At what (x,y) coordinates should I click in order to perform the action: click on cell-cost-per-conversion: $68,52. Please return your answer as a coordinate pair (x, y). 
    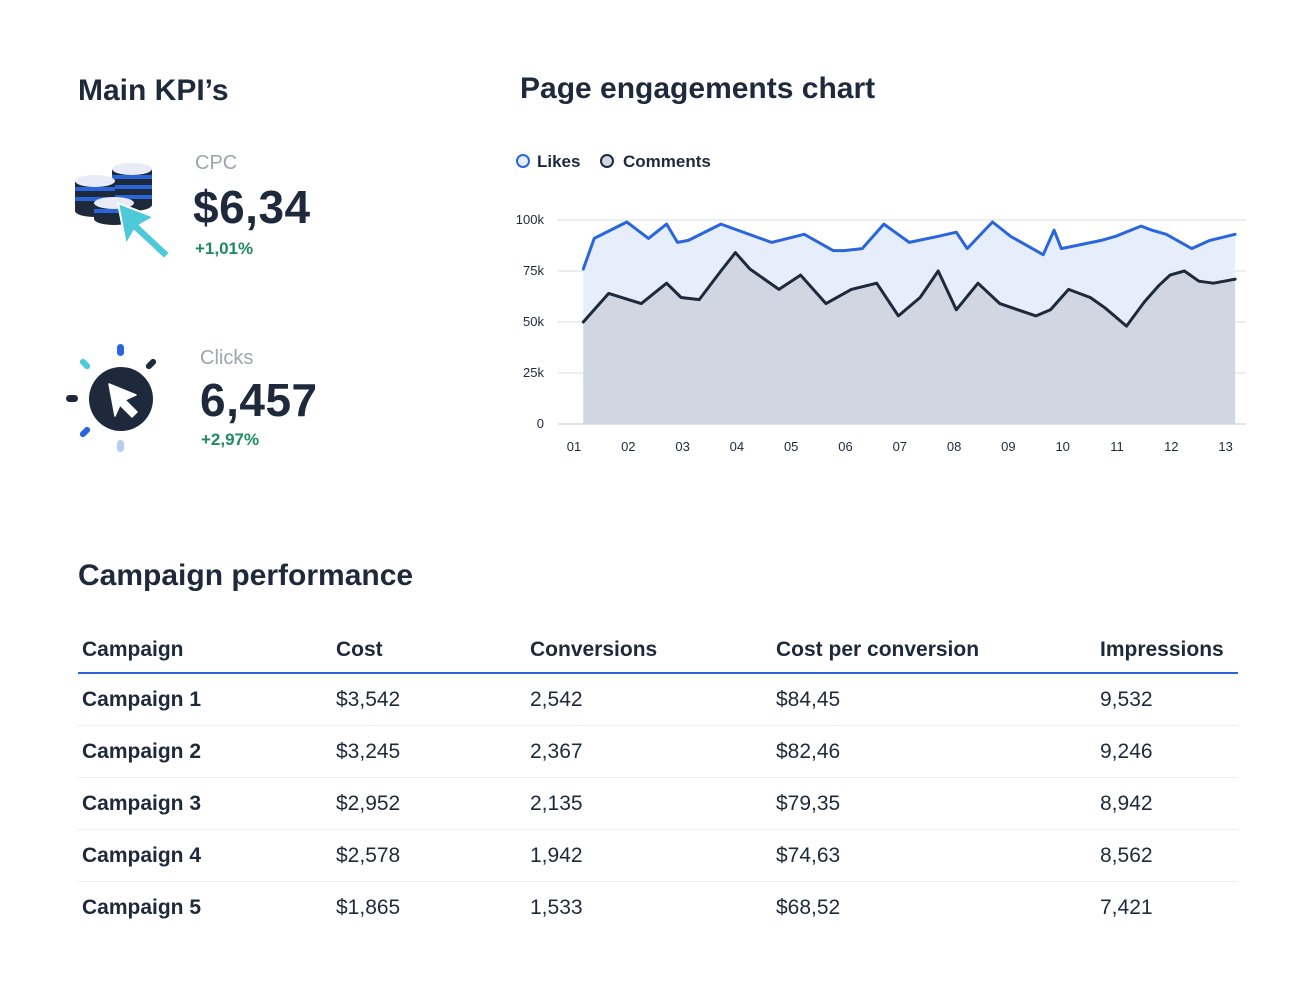
    Looking at the image, I should click on (808, 907).